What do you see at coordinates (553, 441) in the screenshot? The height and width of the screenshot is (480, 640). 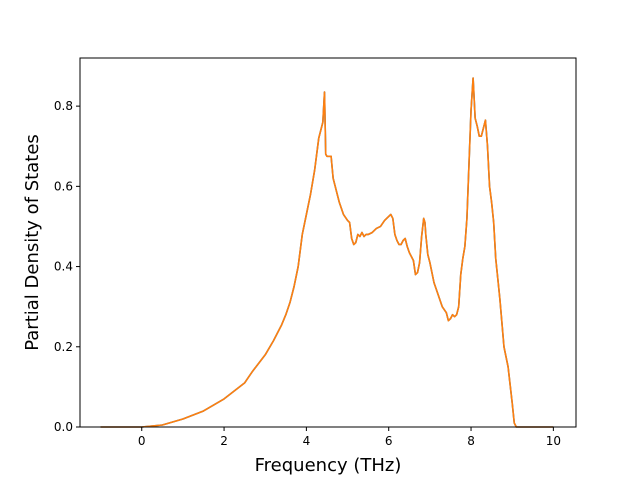 I see `x-tick-label: 10` at bounding box center [553, 441].